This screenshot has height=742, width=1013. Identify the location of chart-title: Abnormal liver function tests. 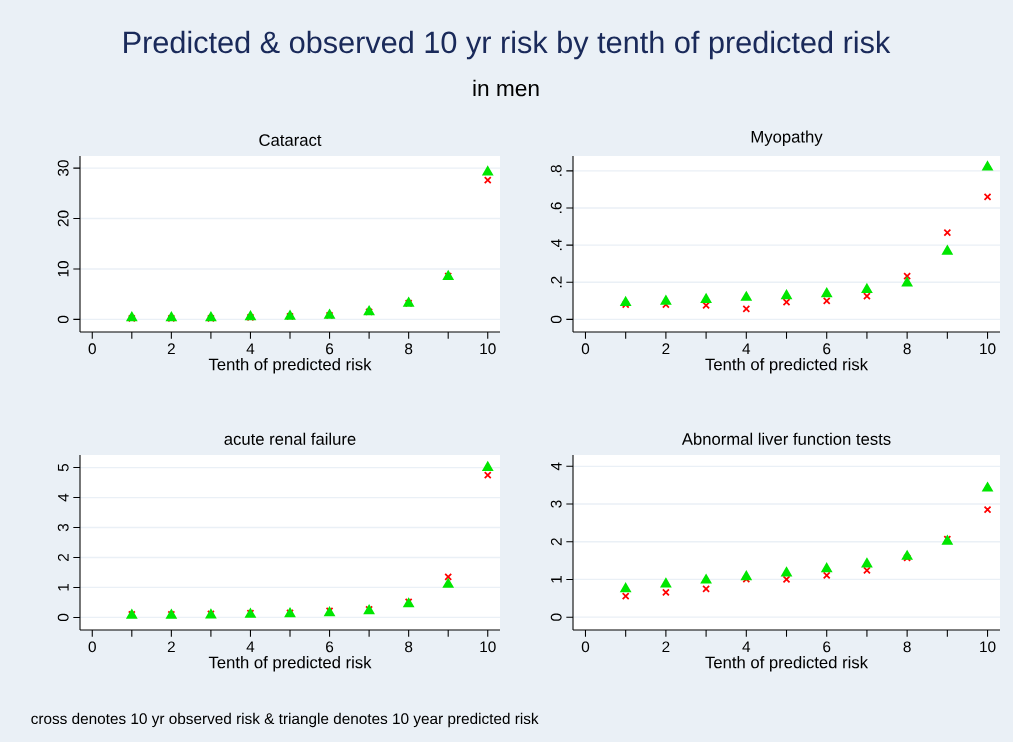
(786, 438).